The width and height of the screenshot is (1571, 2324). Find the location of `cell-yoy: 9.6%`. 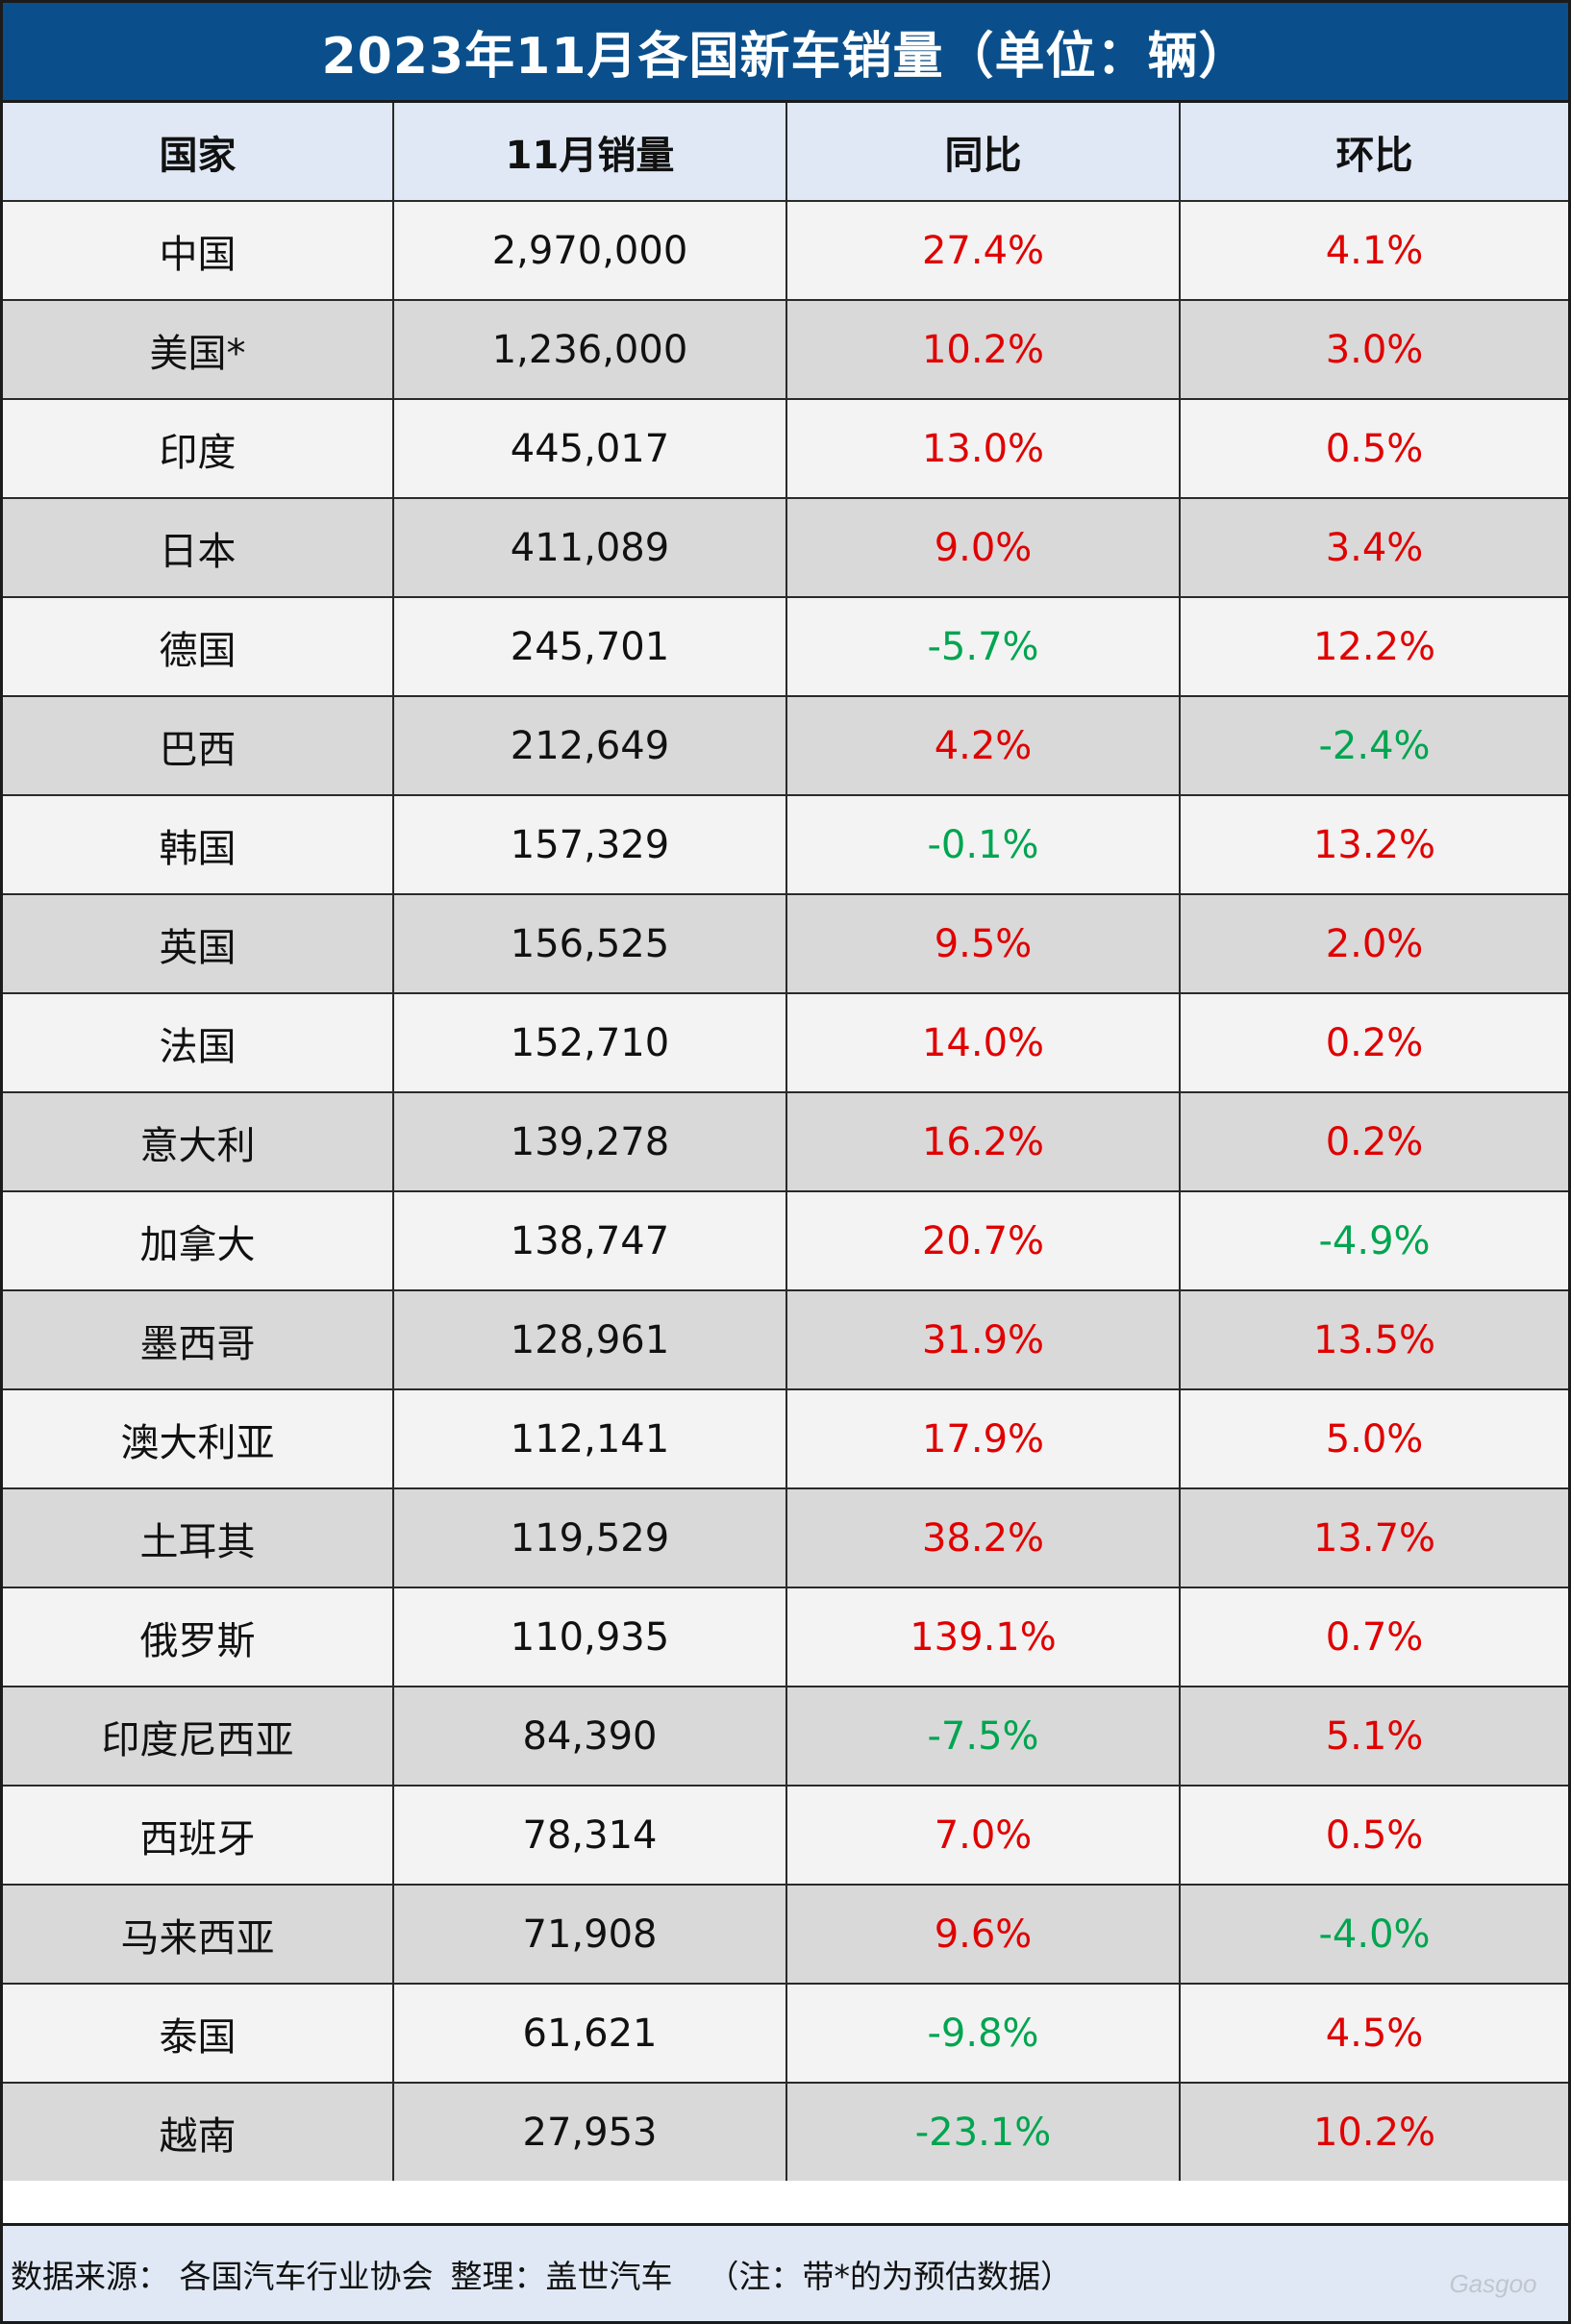

cell-yoy: 9.6% is located at coordinates (983, 1934).